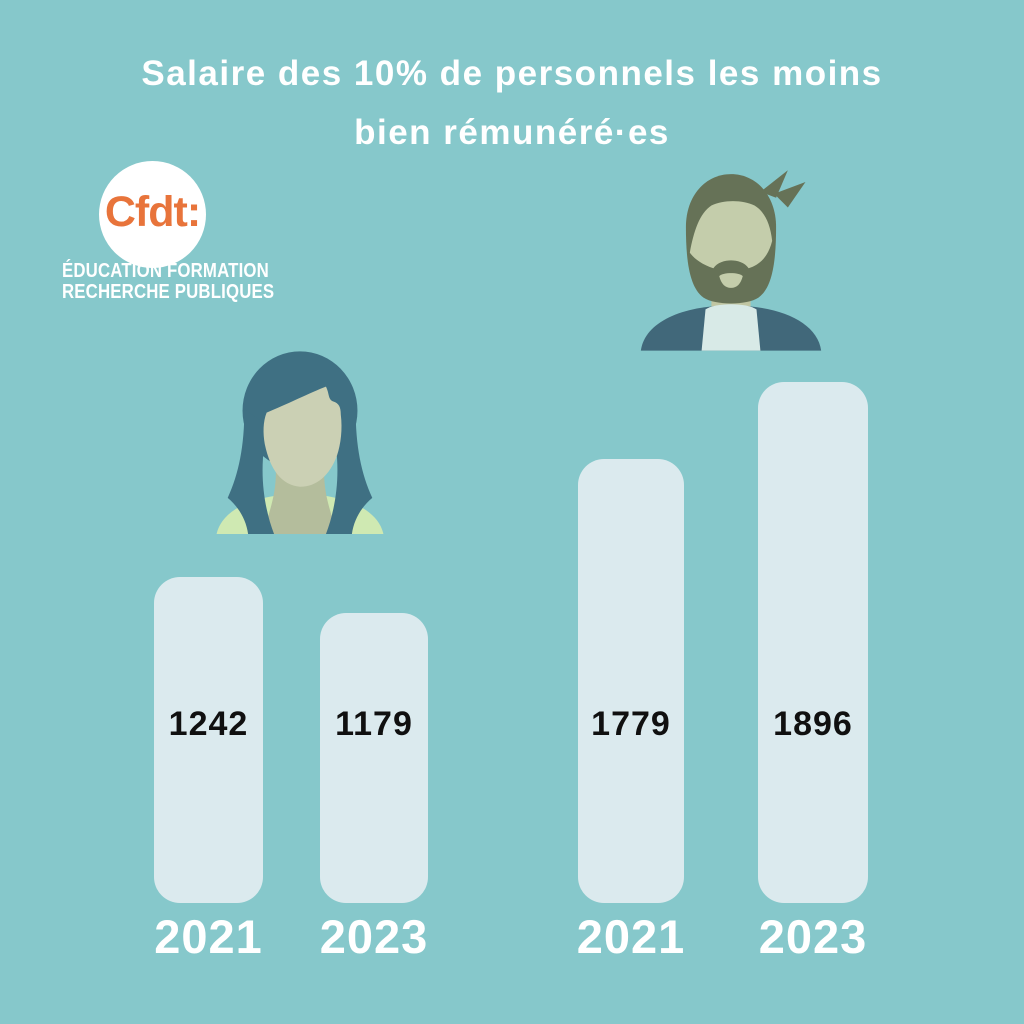  Describe the element at coordinates (168, 292) in the screenshot. I see `cfdt-org-line2: RECHERCHE PUBLIQUES` at that location.